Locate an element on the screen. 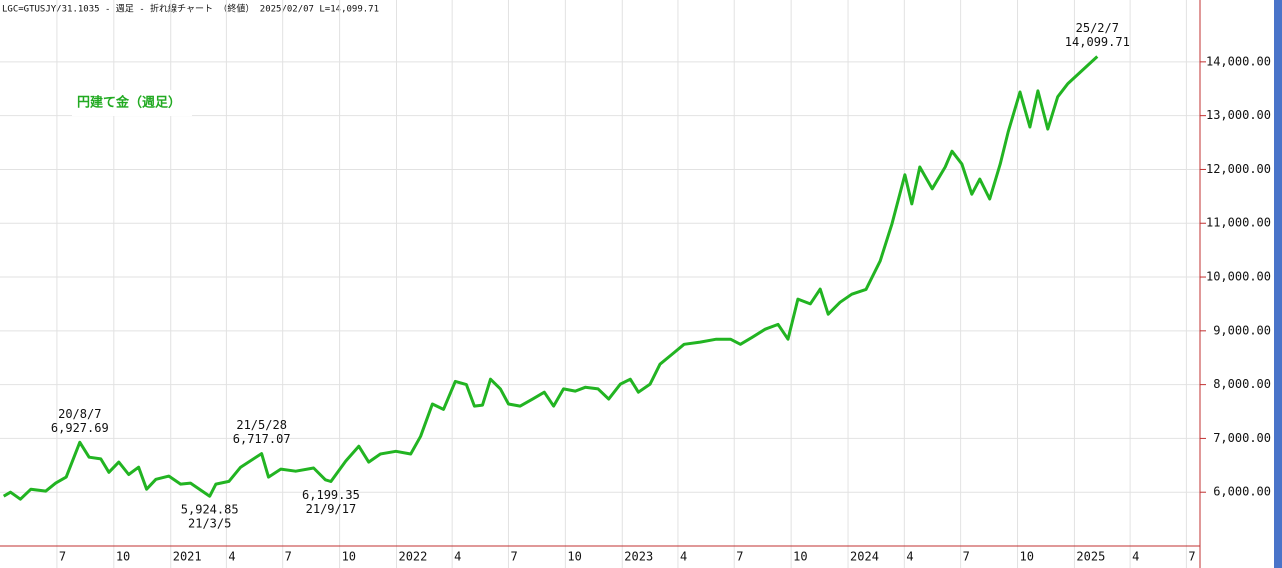 This screenshot has width=1282, height=568. x-tick-label: 2023 is located at coordinates (638, 557).